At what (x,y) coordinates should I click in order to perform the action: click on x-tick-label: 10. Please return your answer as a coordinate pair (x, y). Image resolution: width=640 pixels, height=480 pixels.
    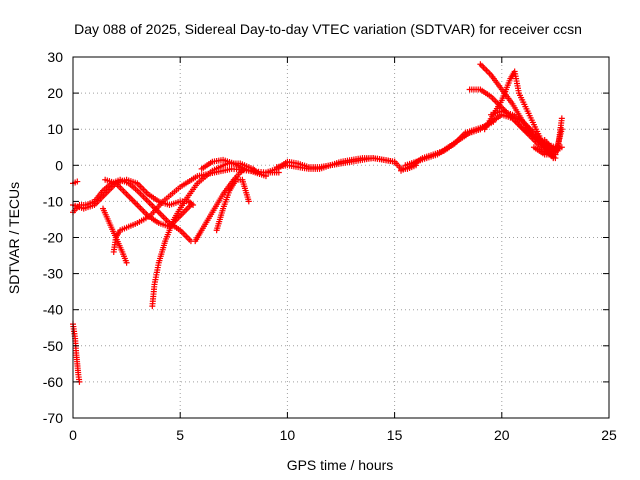
    Looking at the image, I should click on (288, 435).